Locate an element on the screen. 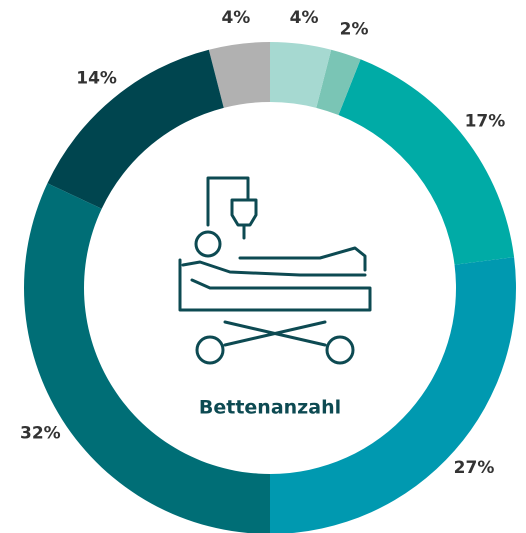 The image size is (526, 533). value-label: 14% is located at coordinates (96, 78).